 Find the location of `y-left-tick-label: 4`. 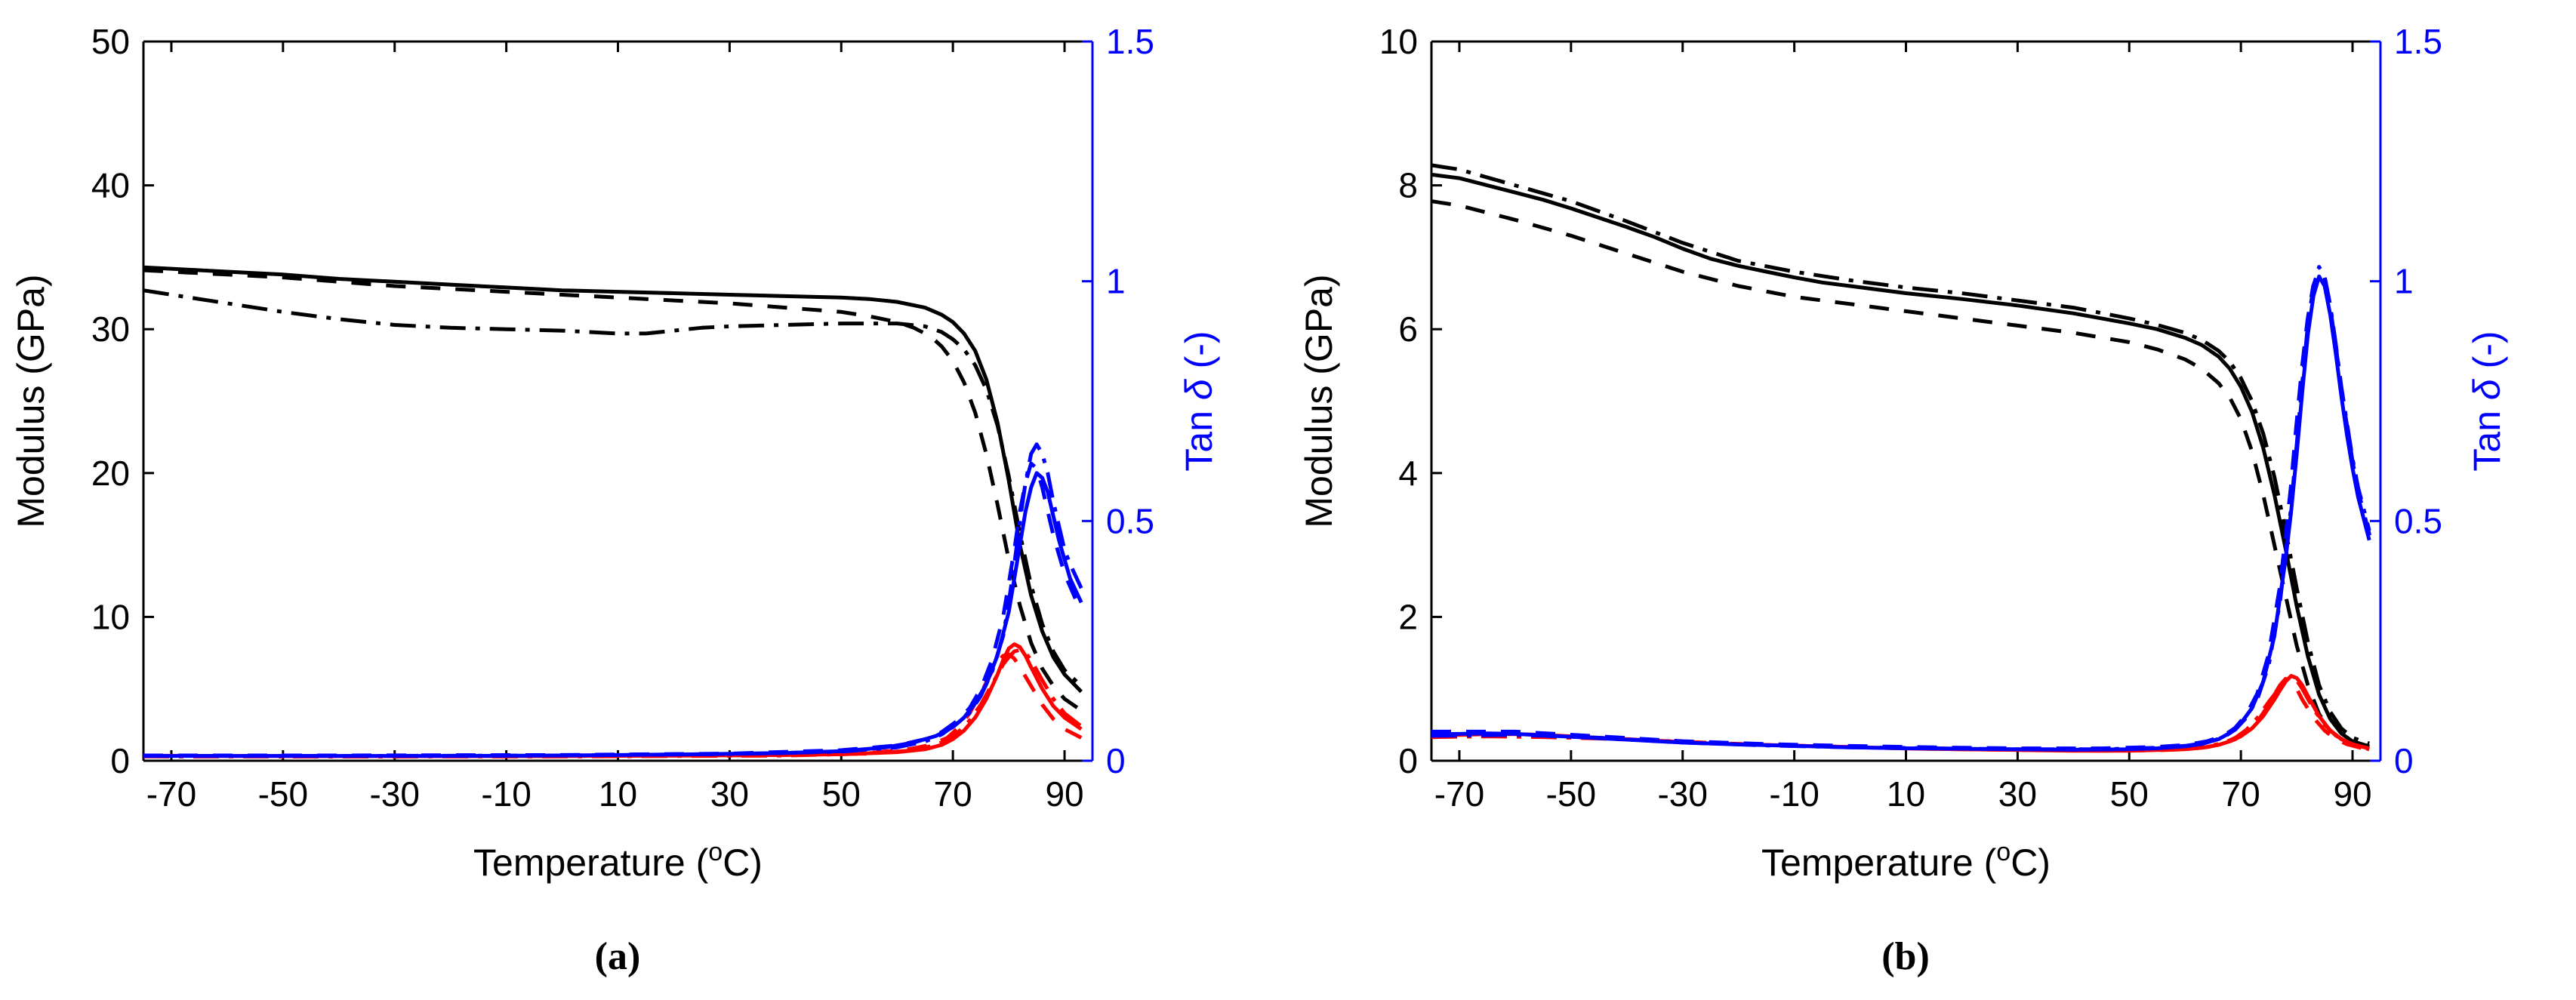

y-left-tick-label: 4 is located at coordinates (1408, 473).